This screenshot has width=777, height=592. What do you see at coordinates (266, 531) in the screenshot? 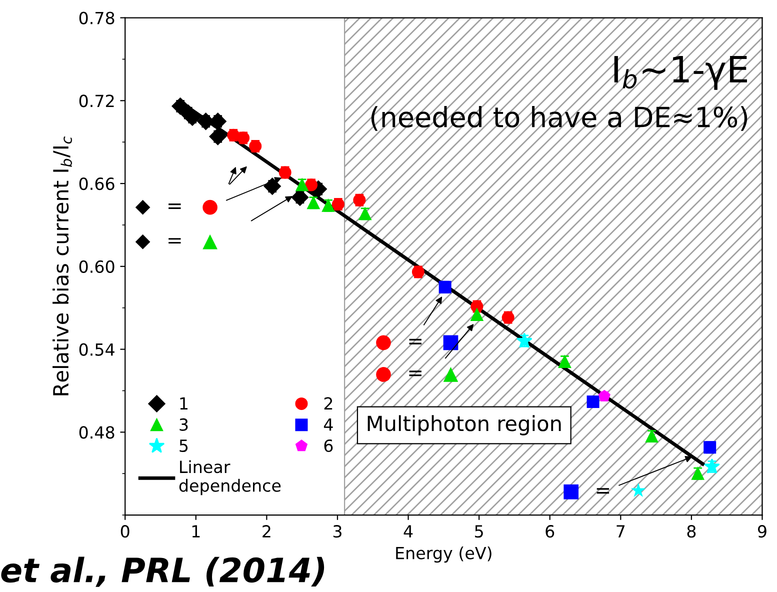
I see `x-tick-label: 2` at bounding box center [266, 531].